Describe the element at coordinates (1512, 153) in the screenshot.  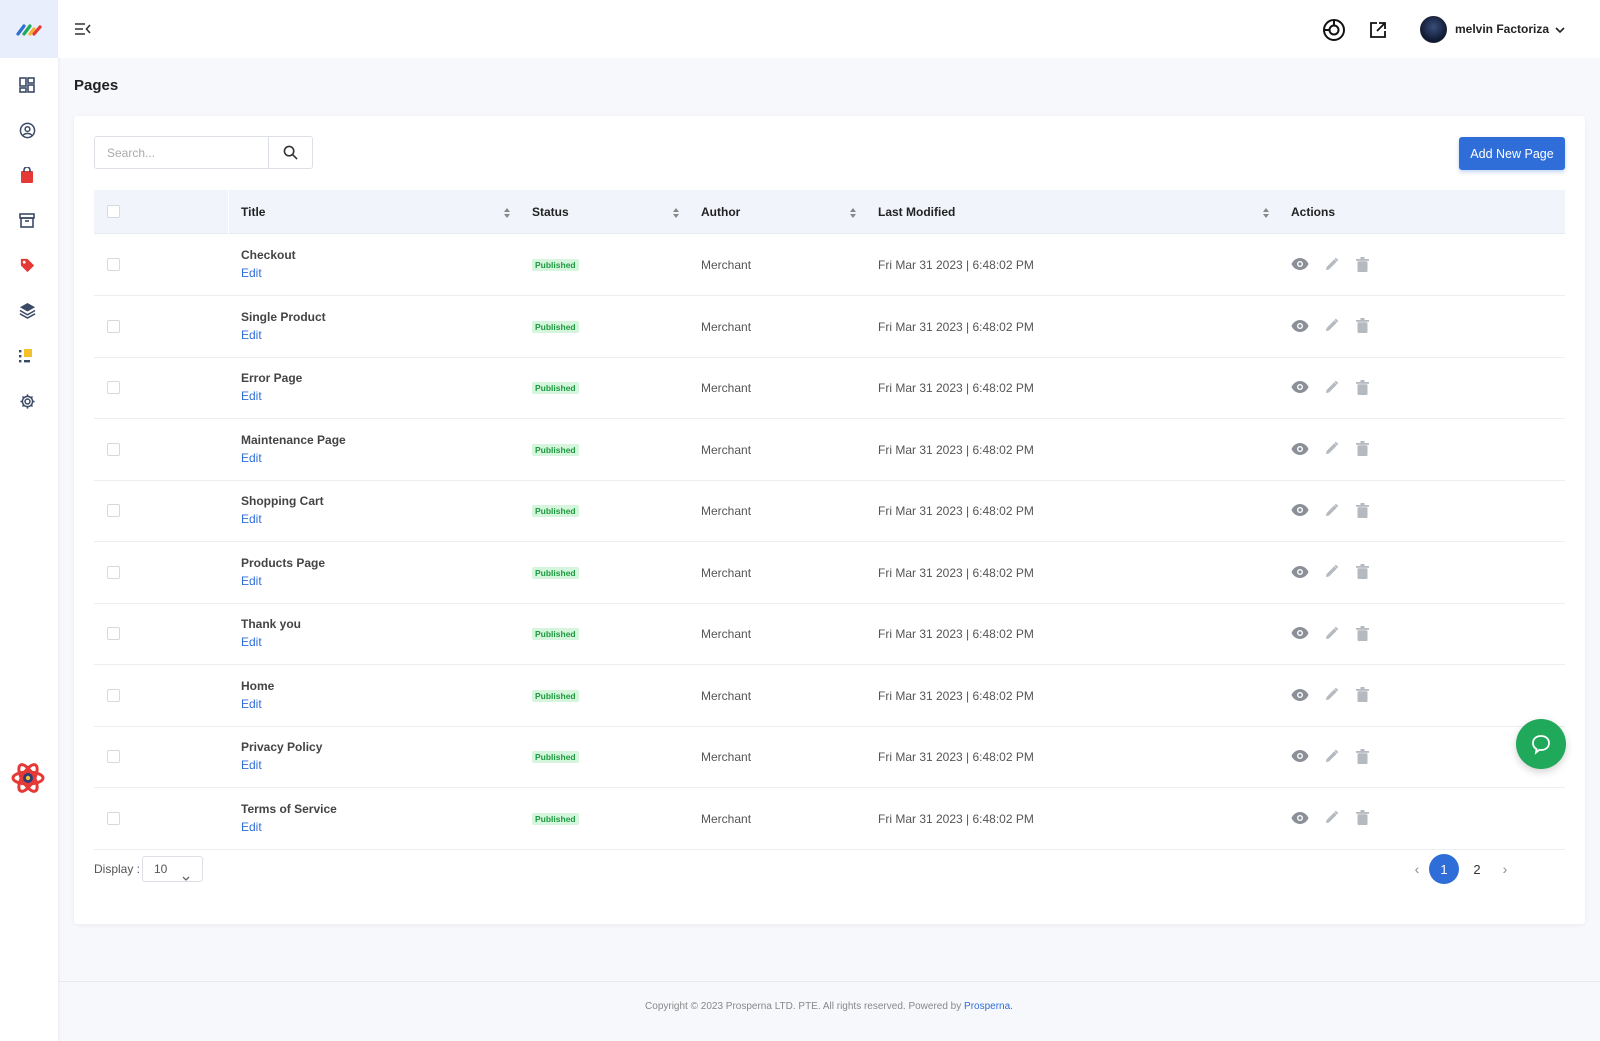
I see `add-new-page-button: Add New Page` at that location.